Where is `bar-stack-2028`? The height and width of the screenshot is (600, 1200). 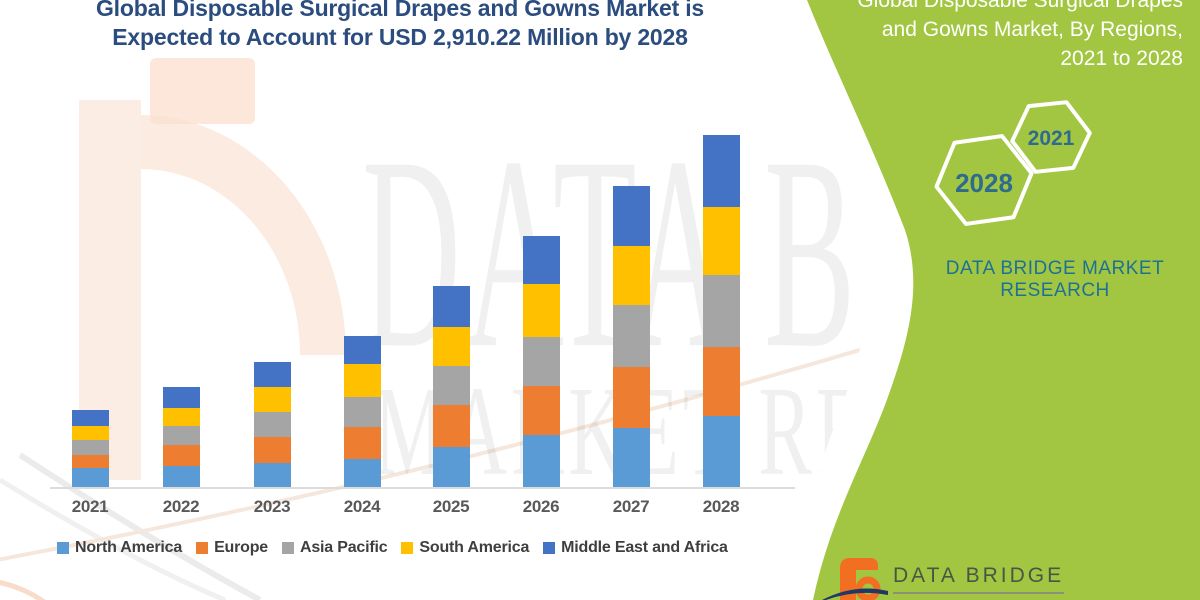
bar-stack-2028 is located at coordinates (721, 311).